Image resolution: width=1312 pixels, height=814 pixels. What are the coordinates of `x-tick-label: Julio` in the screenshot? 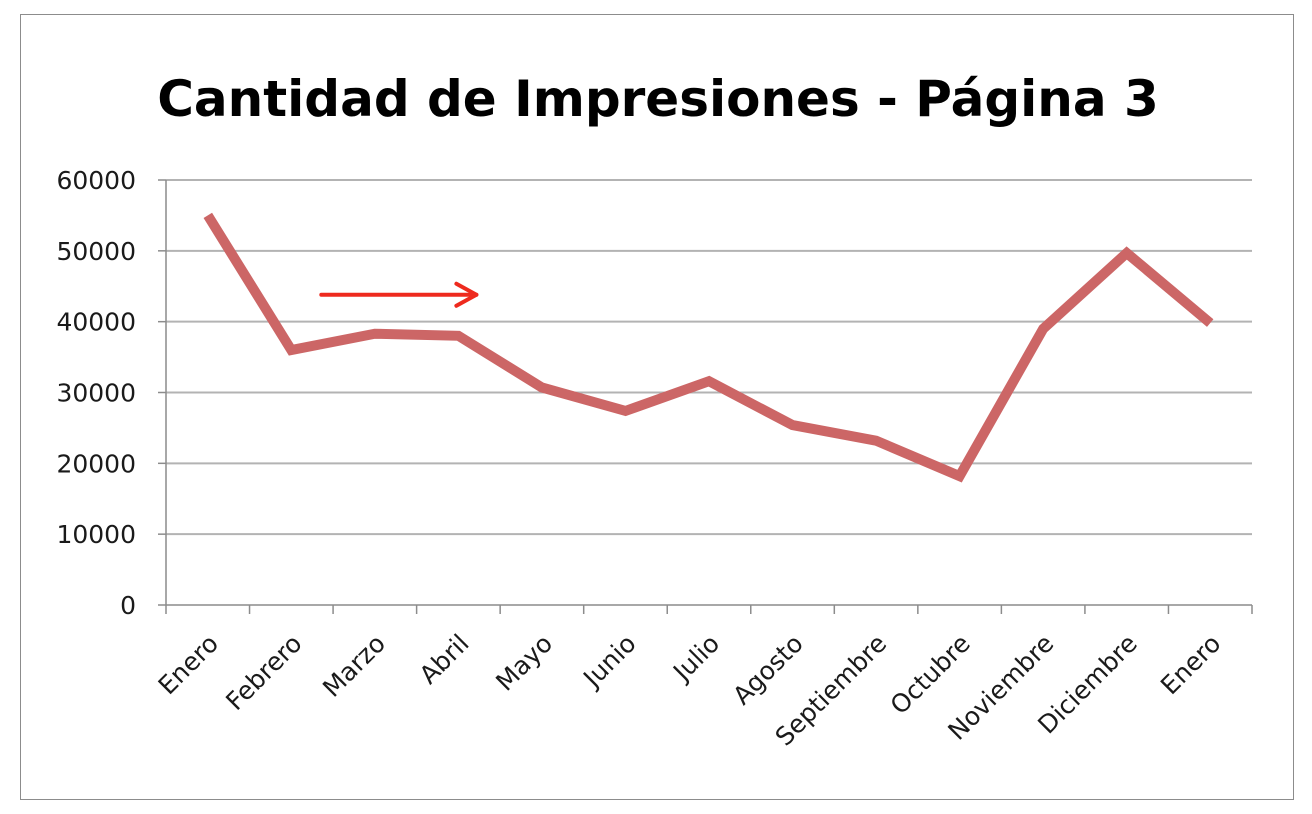 It's located at (695, 658).